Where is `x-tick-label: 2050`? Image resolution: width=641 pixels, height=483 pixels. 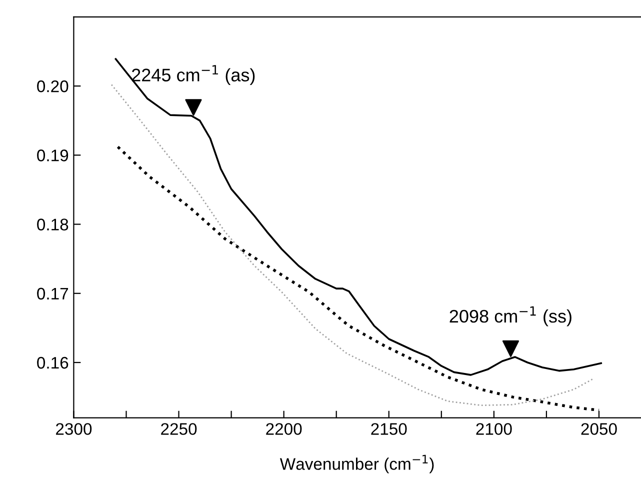 x-tick-label: 2050 is located at coordinates (599, 429).